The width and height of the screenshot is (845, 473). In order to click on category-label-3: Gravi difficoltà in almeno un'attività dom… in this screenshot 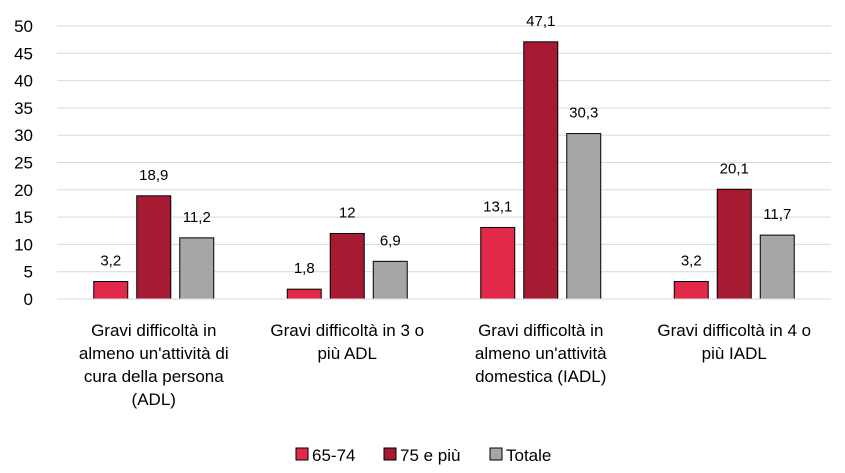, I will do `click(541, 353)`.